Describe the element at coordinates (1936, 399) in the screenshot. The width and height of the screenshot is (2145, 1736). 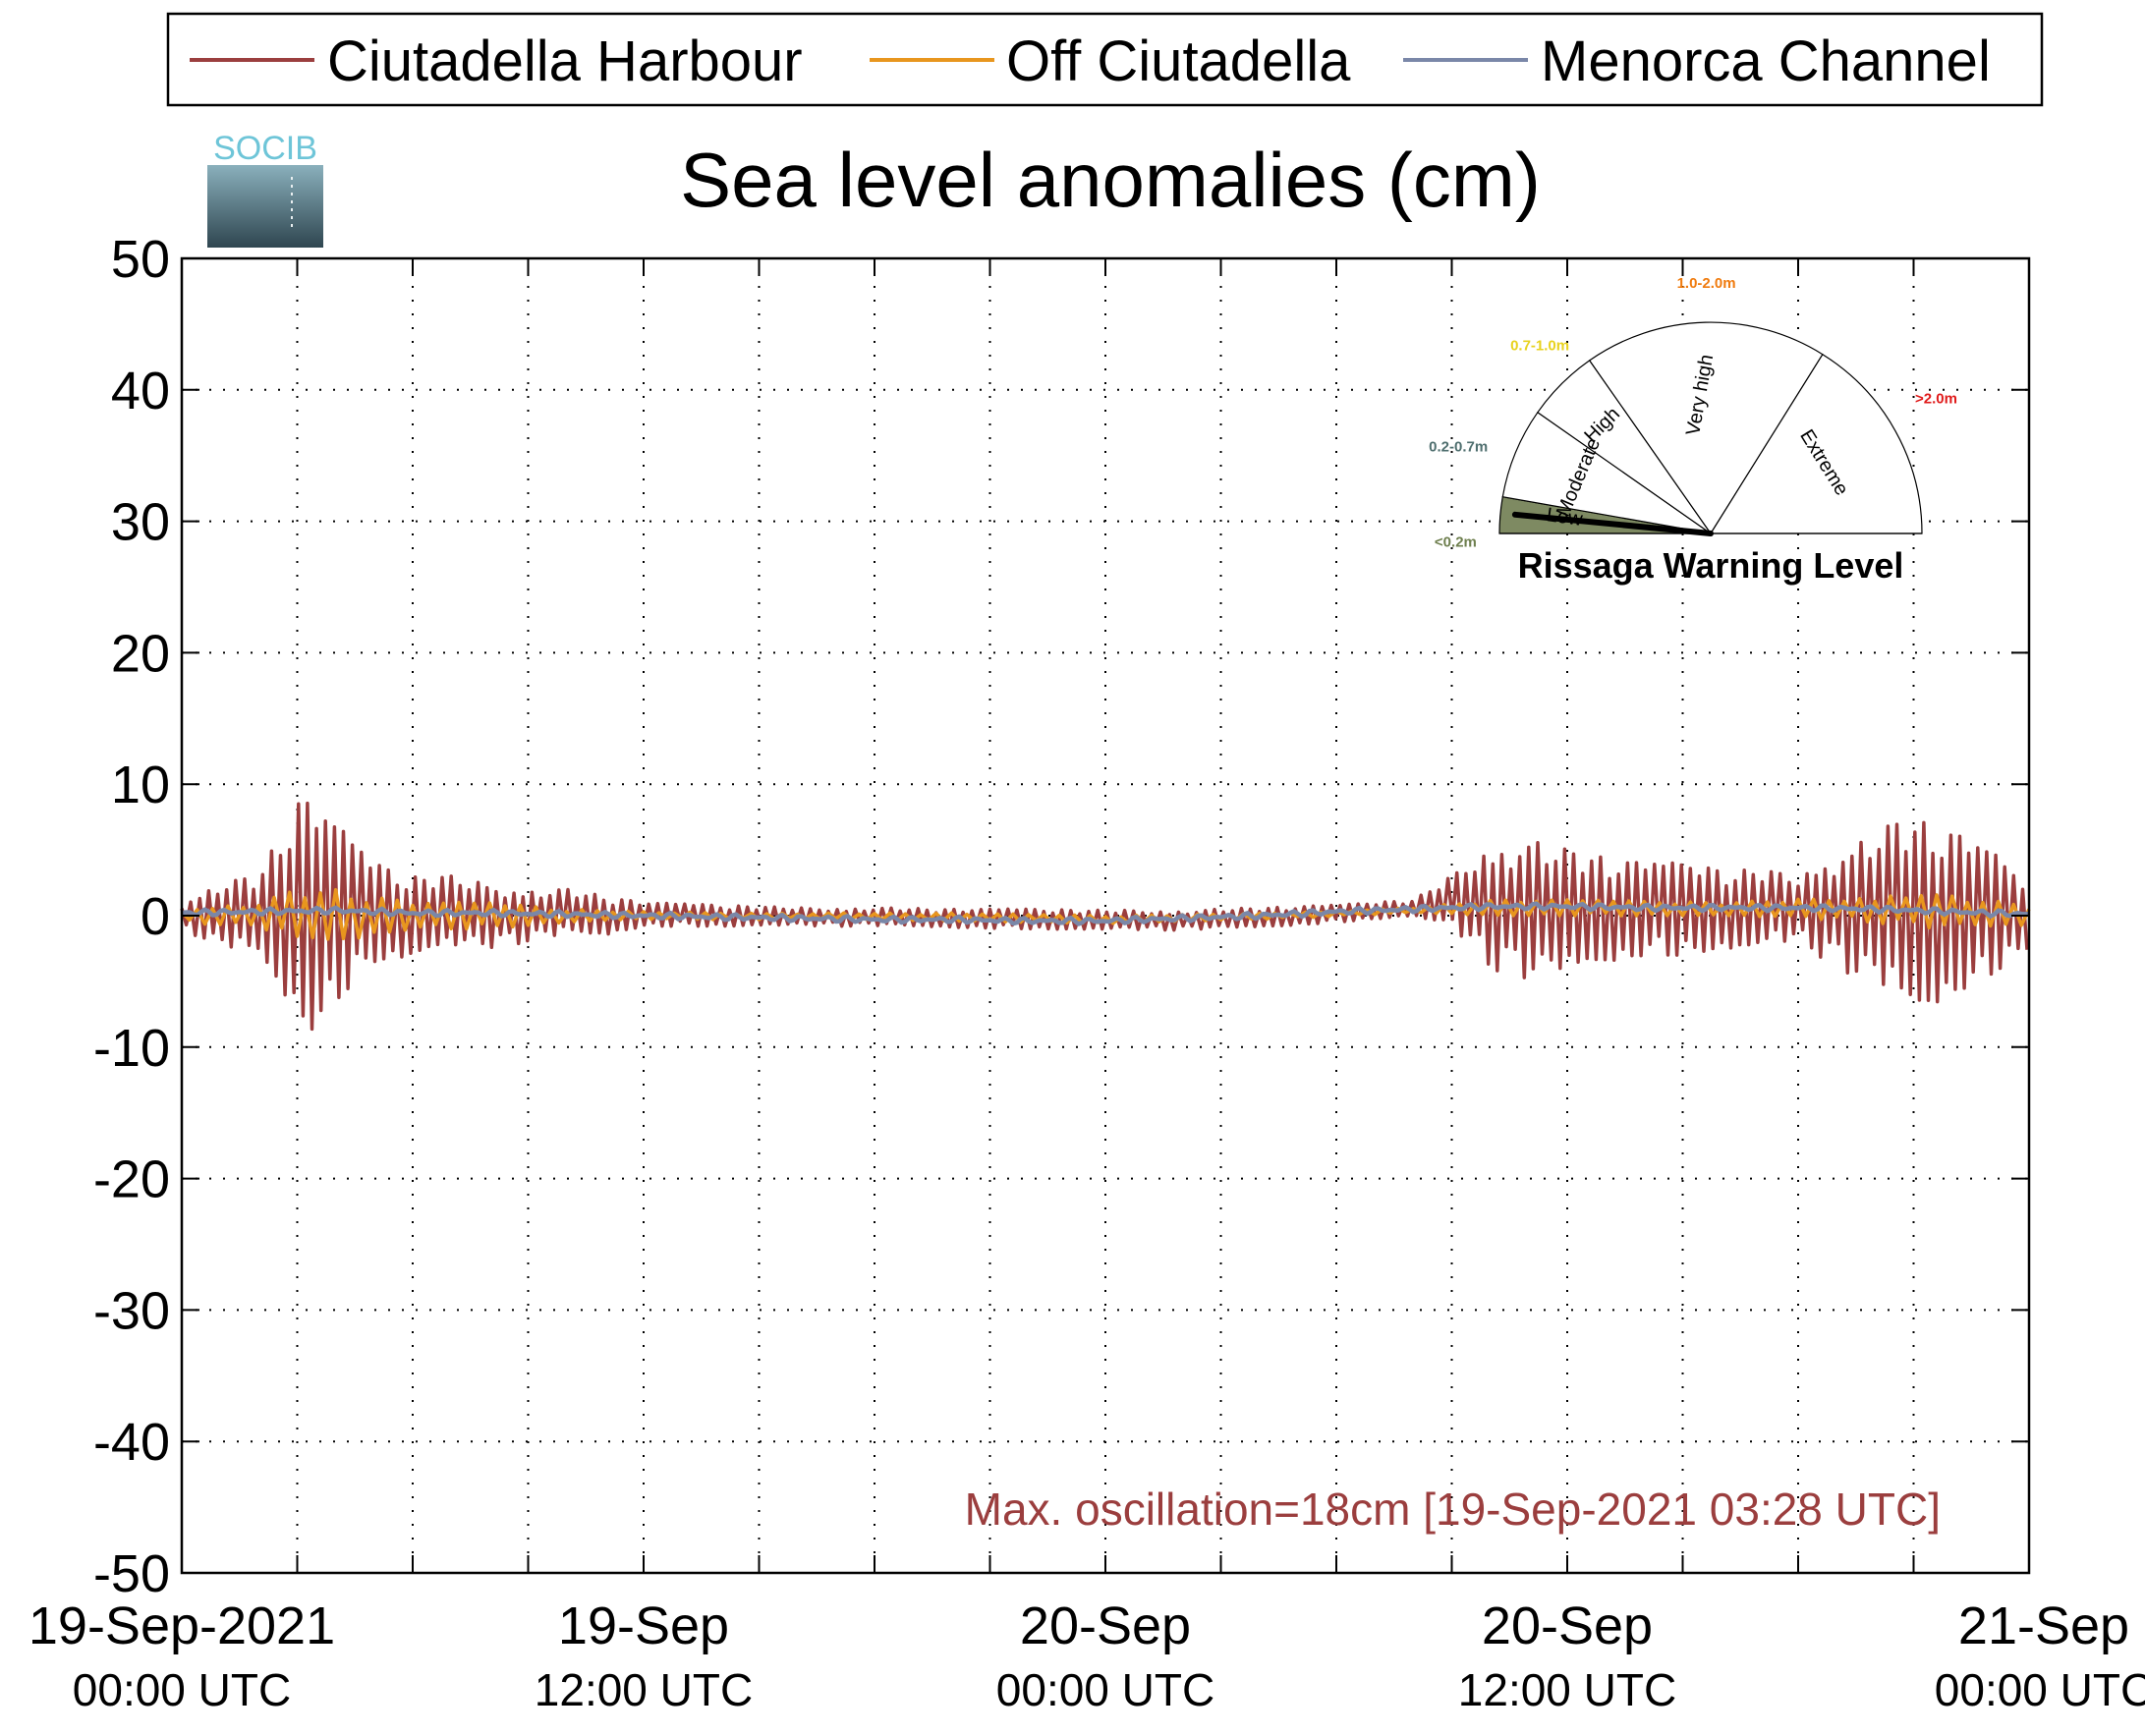
I see `gauge-range-extreme: >2.0m` at that location.